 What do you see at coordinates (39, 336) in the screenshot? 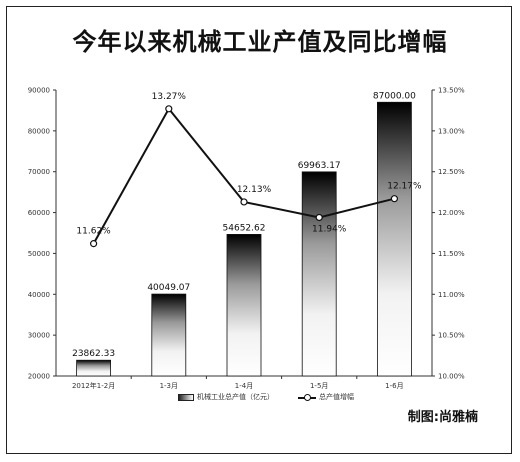
I see `y-tick-label: 30000` at bounding box center [39, 336].